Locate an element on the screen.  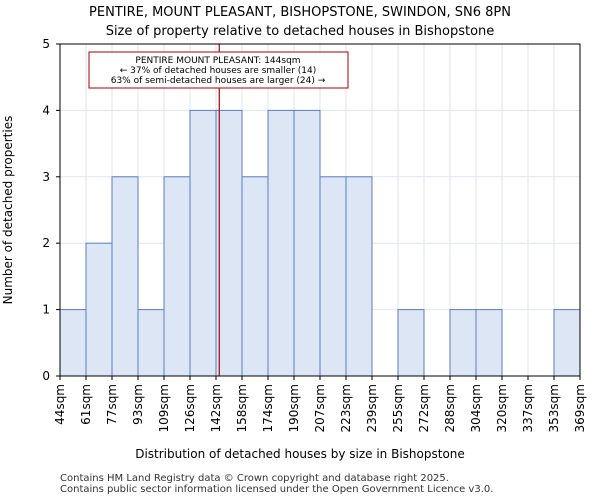
y-tick-label: 2 is located at coordinates (46, 243).